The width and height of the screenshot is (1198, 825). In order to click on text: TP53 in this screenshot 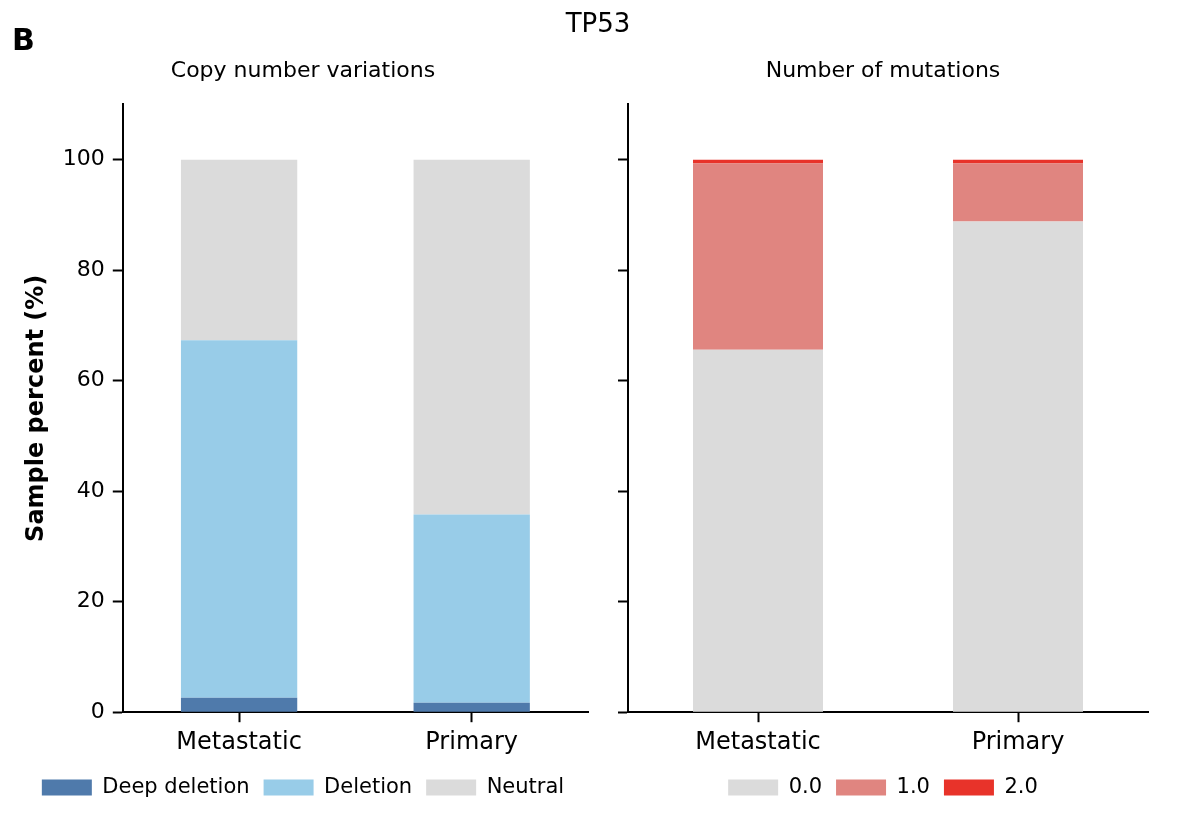, I will do `click(598, 23)`.